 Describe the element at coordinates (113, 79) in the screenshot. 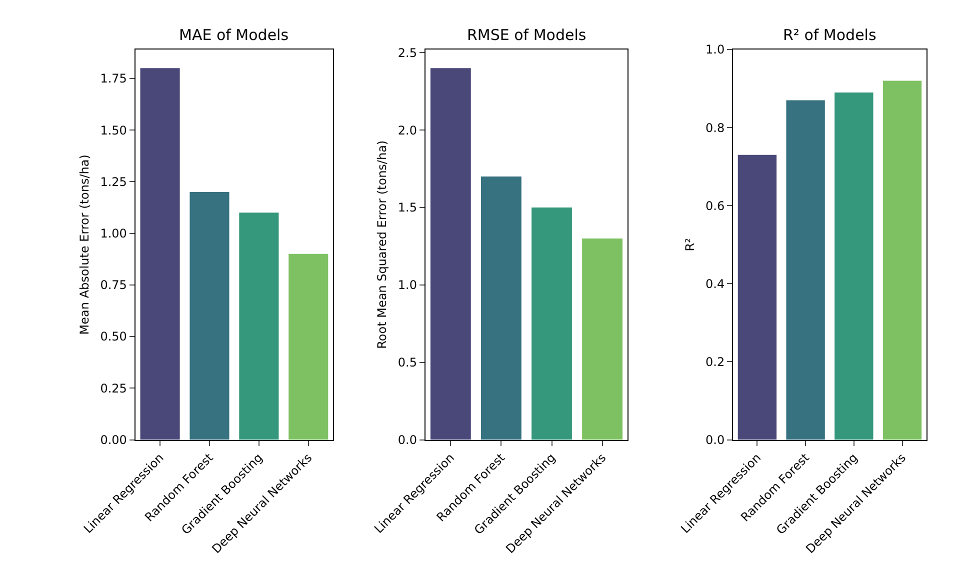

I see `y-tick-label: 1.75` at that location.